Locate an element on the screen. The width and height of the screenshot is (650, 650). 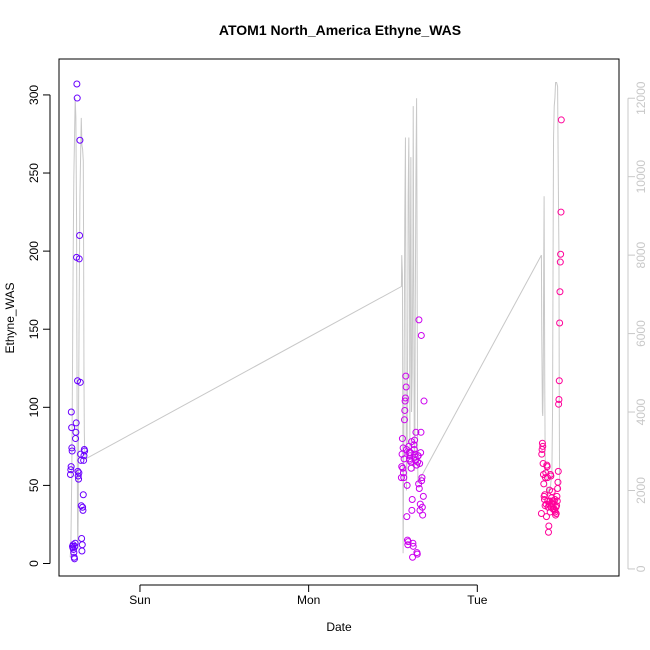
y2-tick-label: 10000 is located at coordinates (641, 177).